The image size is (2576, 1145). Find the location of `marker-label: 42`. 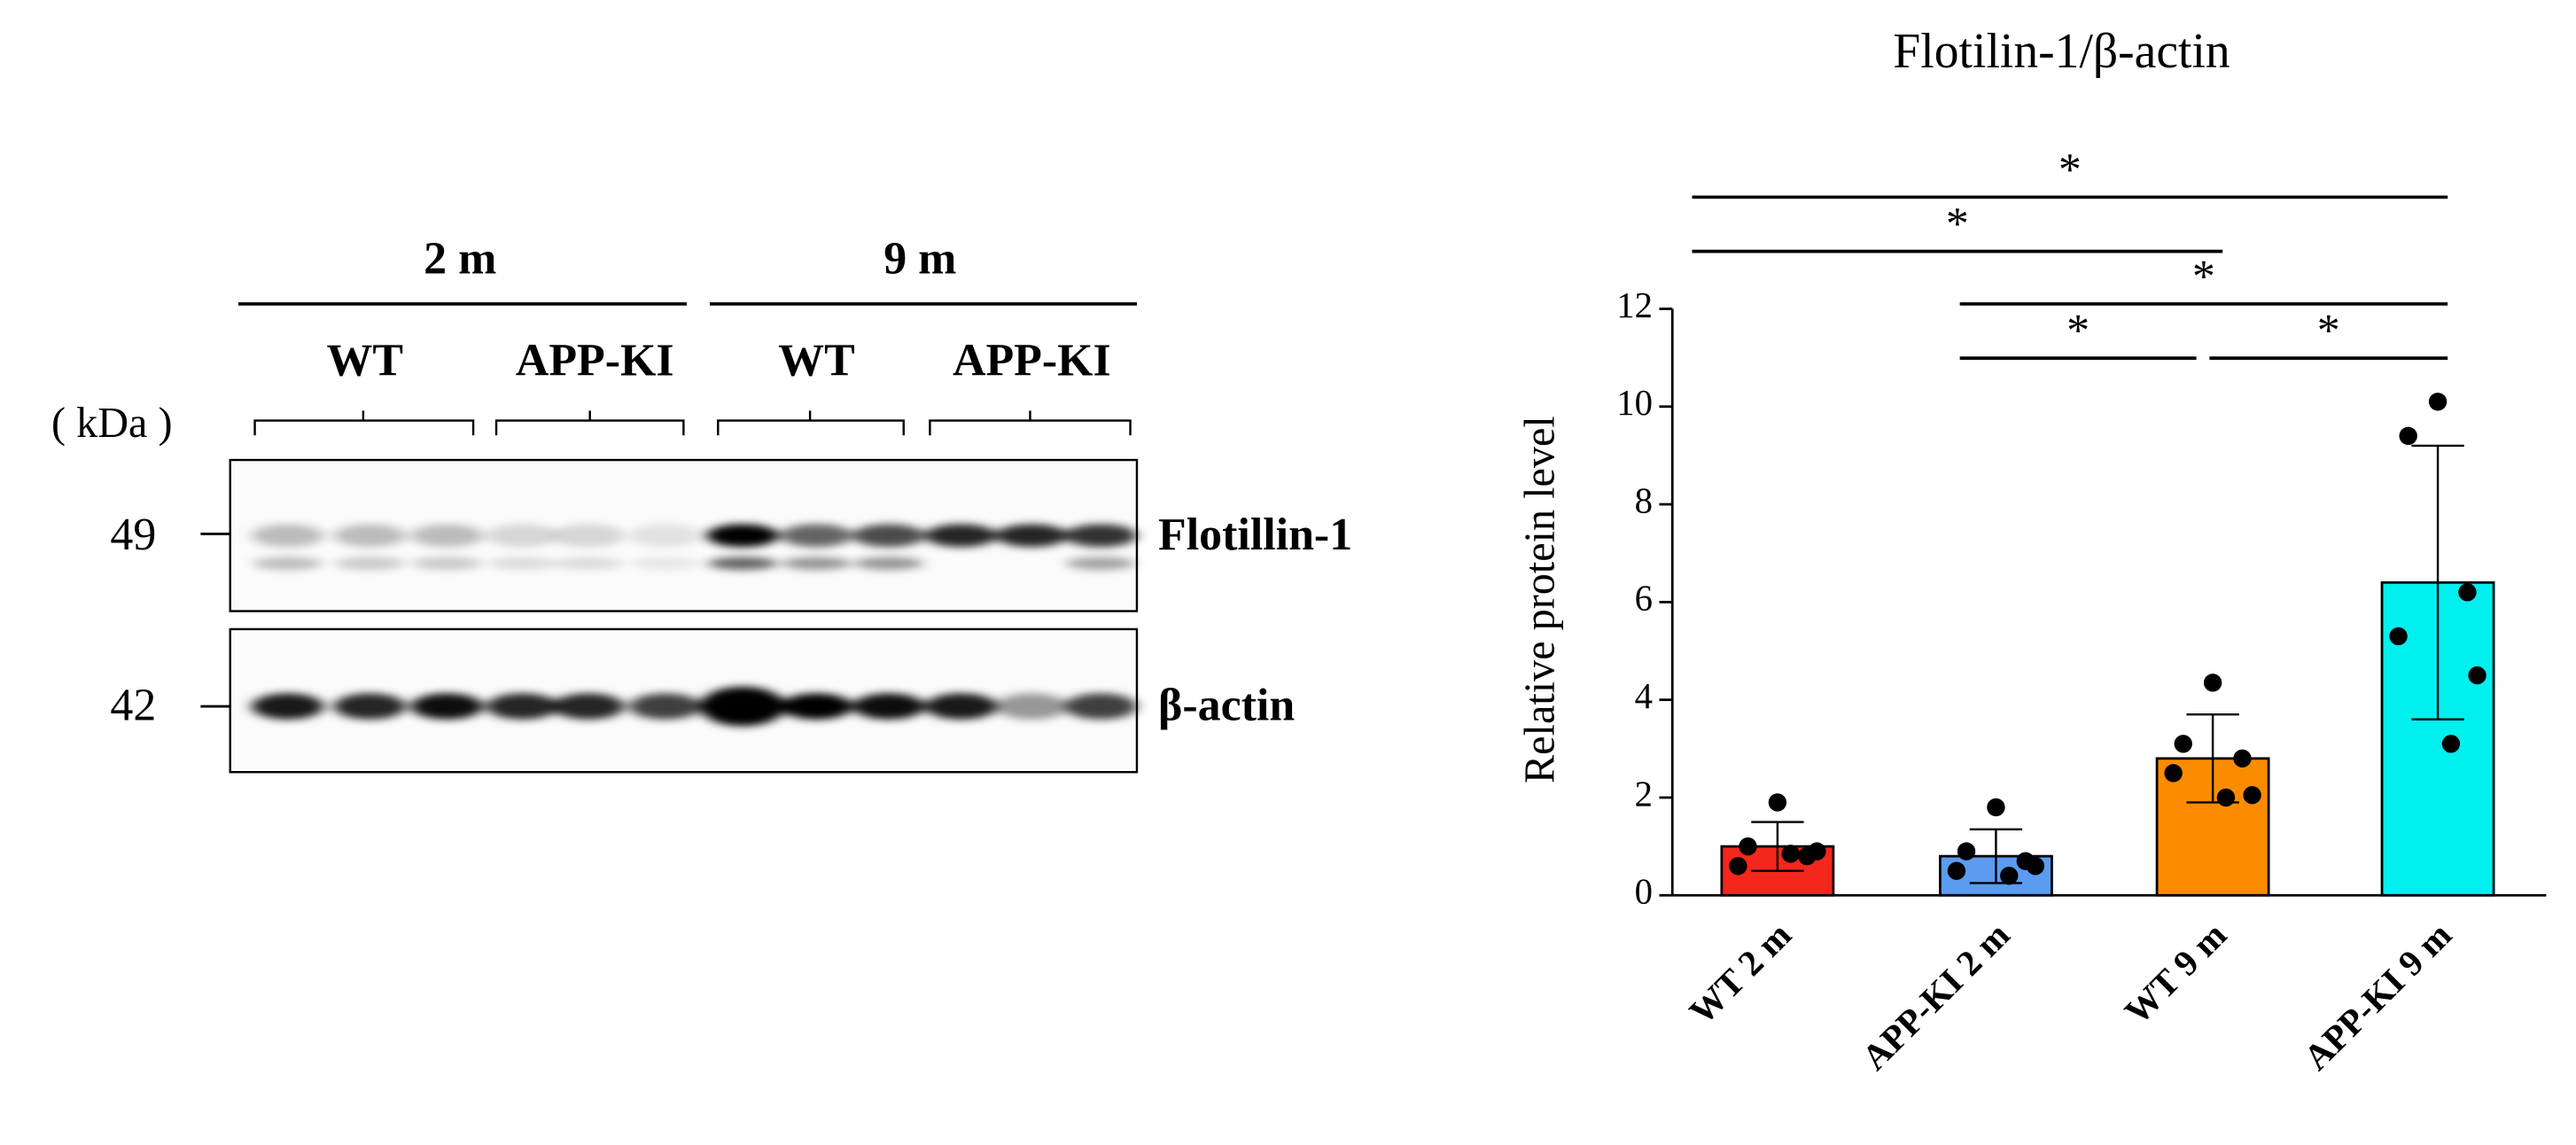

marker-label: 42 is located at coordinates (133, 706).